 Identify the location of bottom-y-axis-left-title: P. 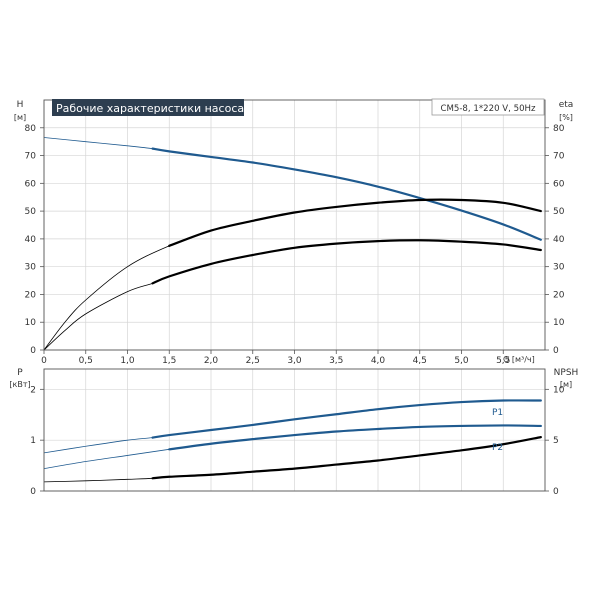
(20, 373).